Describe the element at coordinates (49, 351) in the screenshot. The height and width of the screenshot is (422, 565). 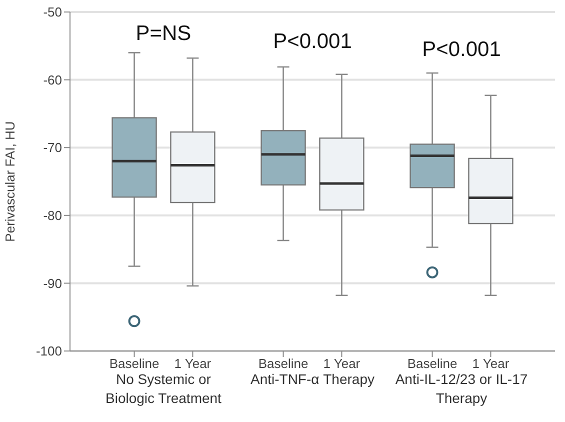
I see `y-tick-label: -100` at that location.